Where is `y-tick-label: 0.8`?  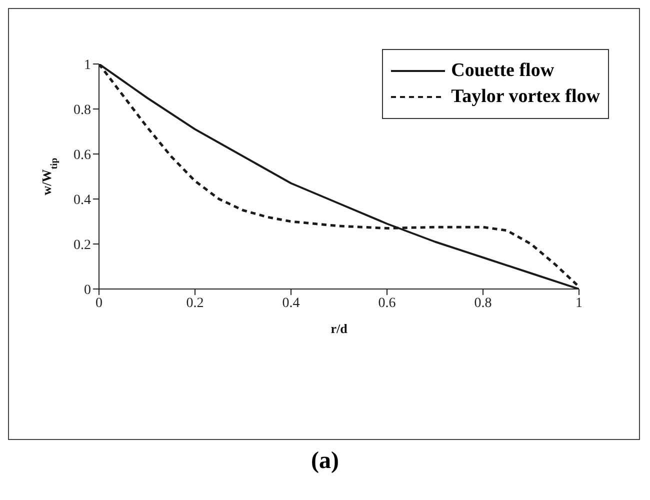
y-tick-label: 0.8 is located at coordinates (82, 110).